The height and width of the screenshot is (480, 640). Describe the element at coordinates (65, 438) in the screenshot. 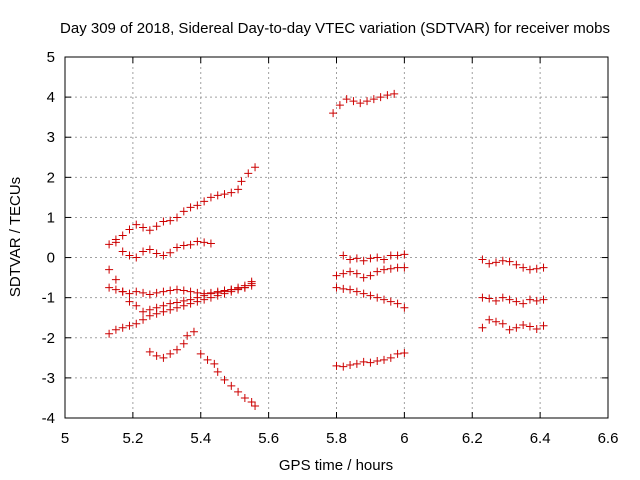

I see `x-tick-label: 5` at that location.